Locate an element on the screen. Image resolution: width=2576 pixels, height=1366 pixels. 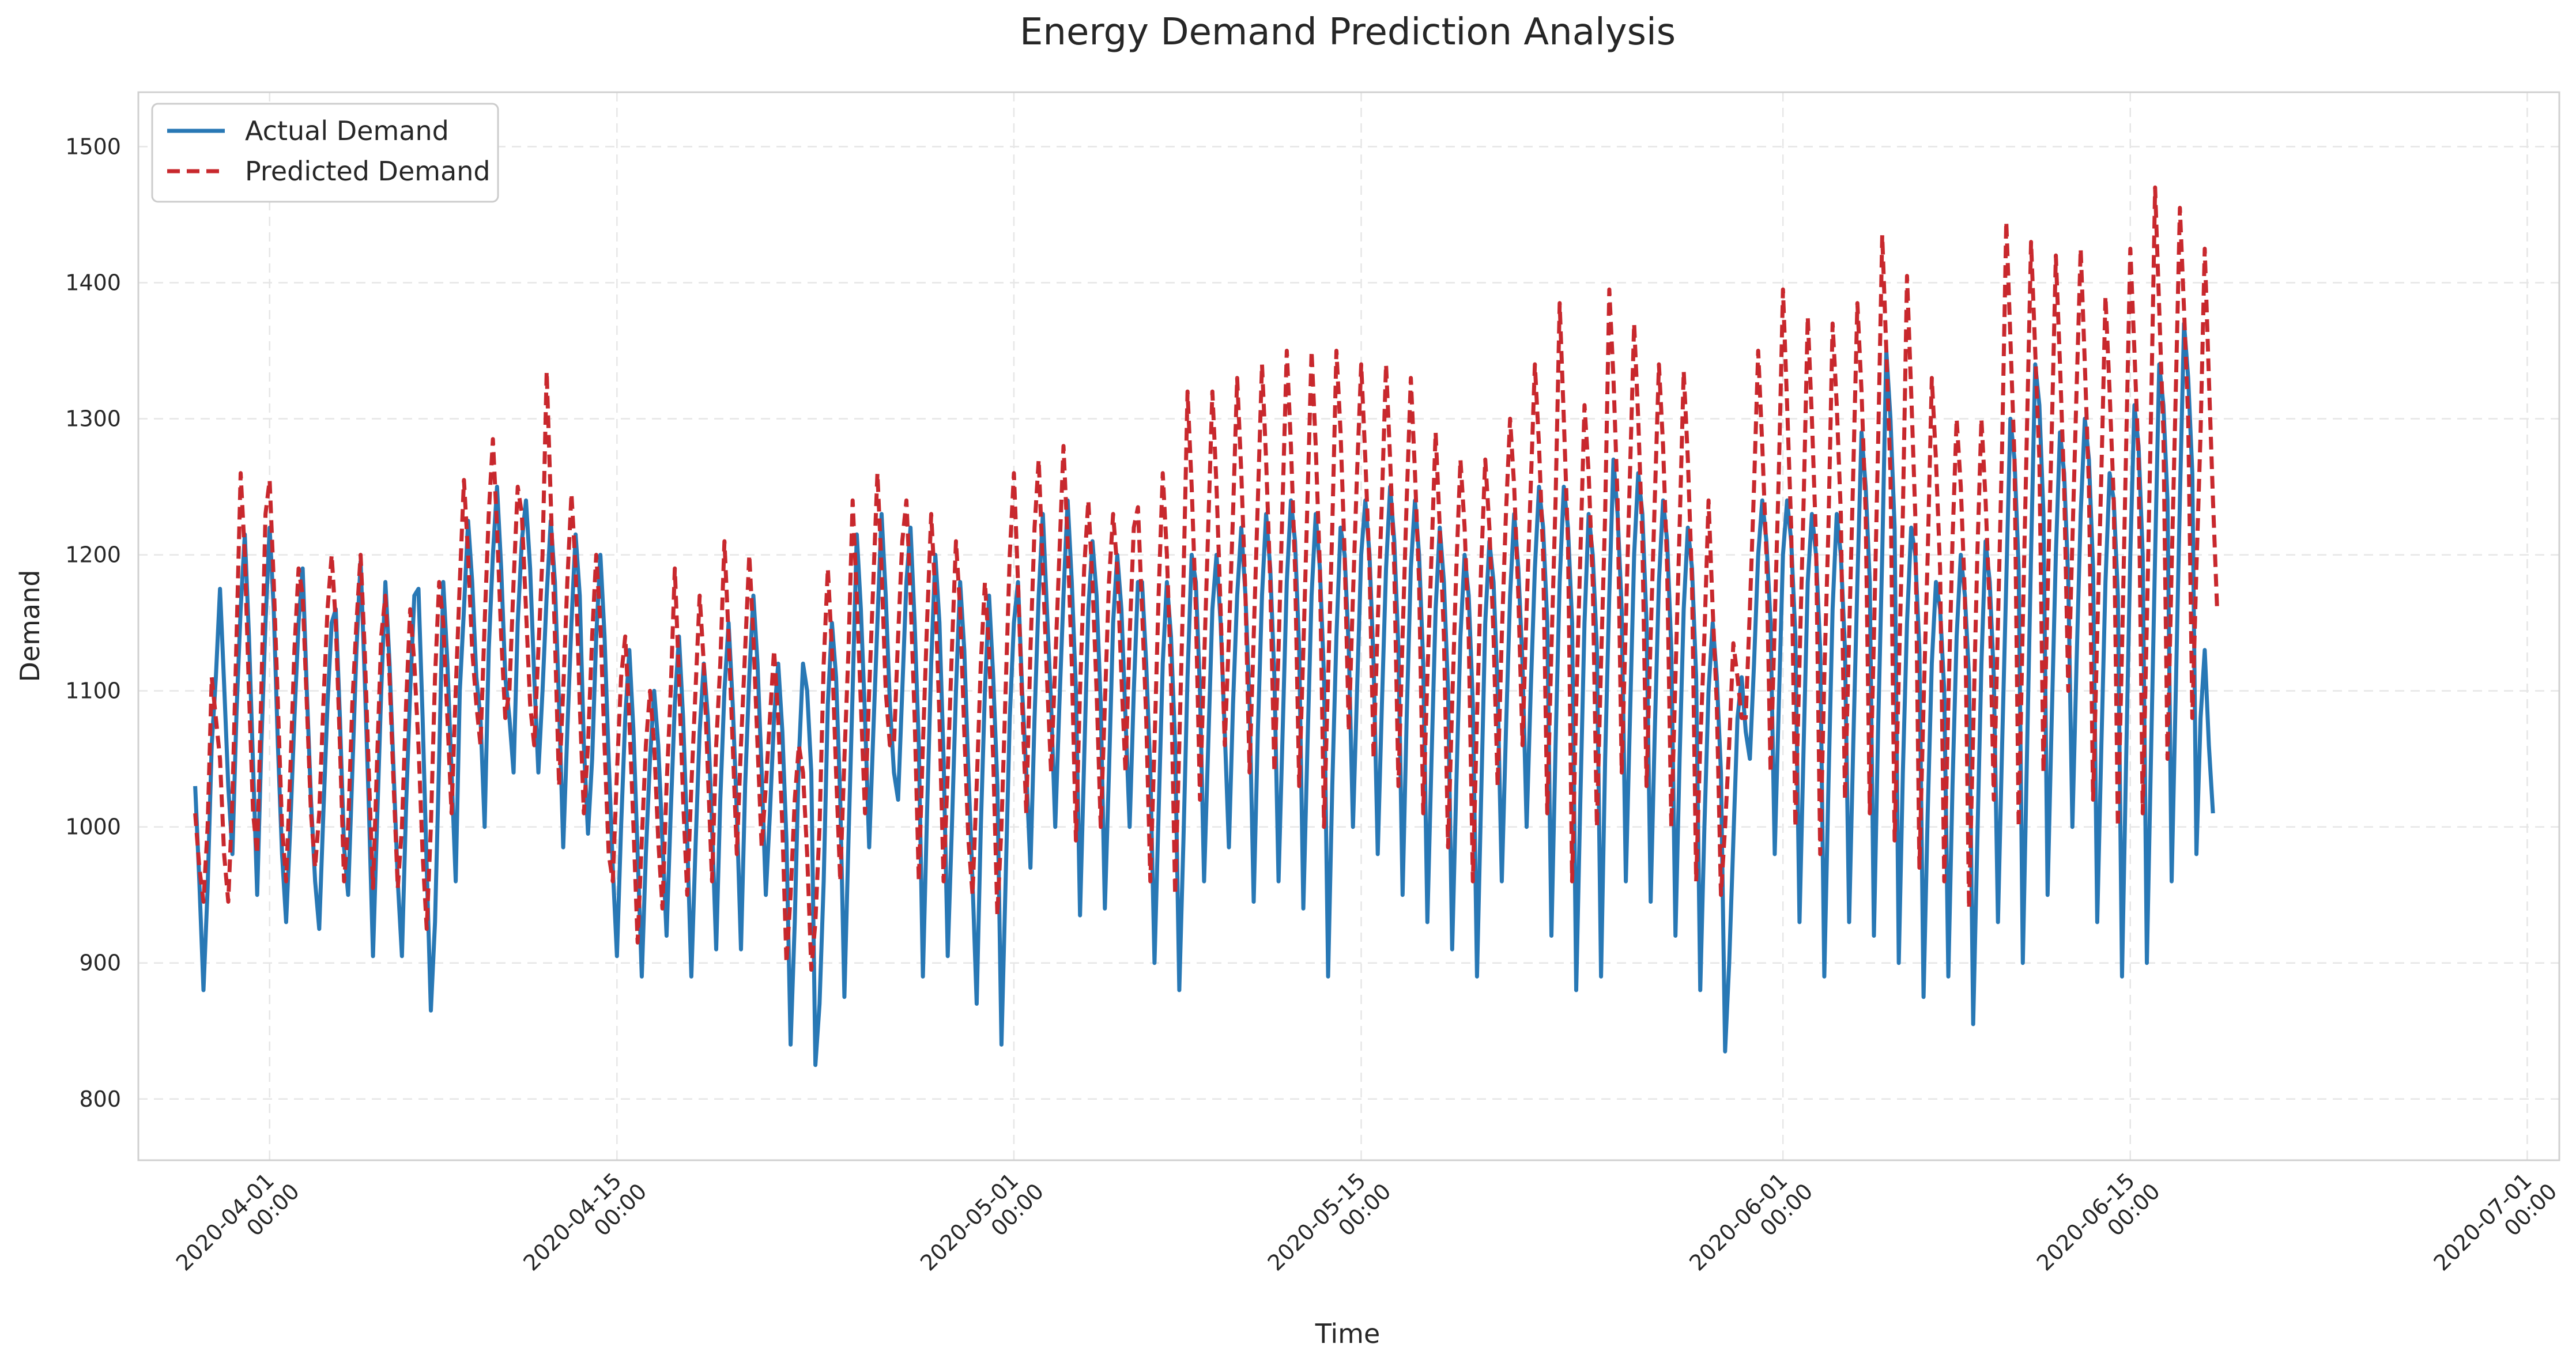
y-tick-label: 1400 is located at coordinates (93, 282).